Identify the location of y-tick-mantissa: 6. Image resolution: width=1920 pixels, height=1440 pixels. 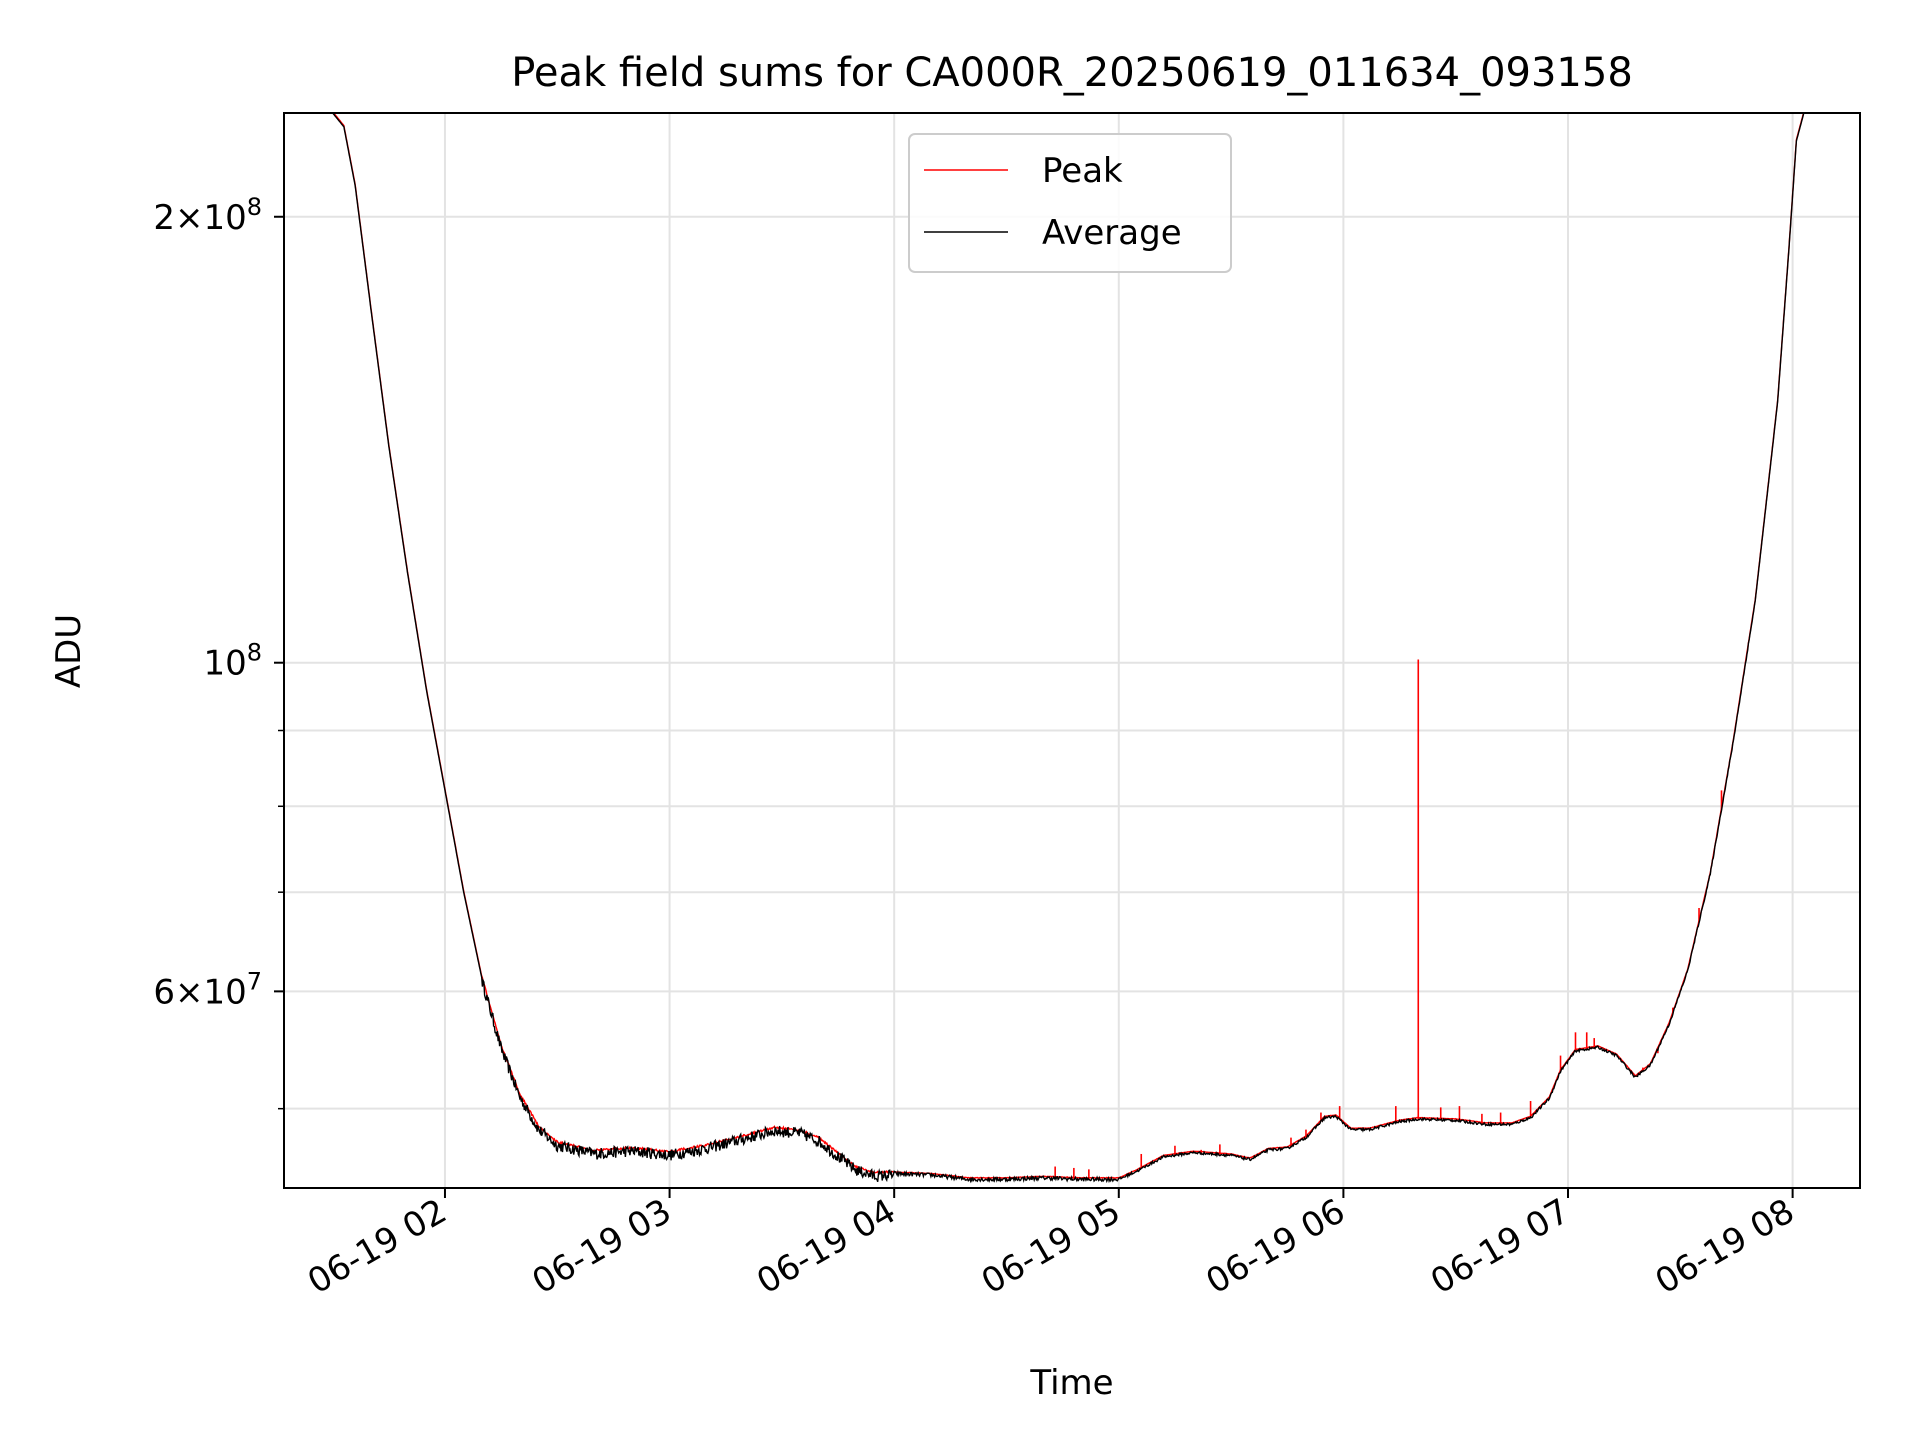
(164, 992).